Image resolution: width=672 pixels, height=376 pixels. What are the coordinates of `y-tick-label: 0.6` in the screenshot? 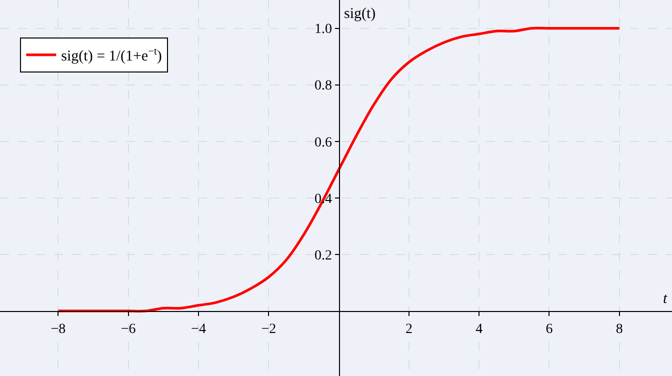 It's located at (323, 142).